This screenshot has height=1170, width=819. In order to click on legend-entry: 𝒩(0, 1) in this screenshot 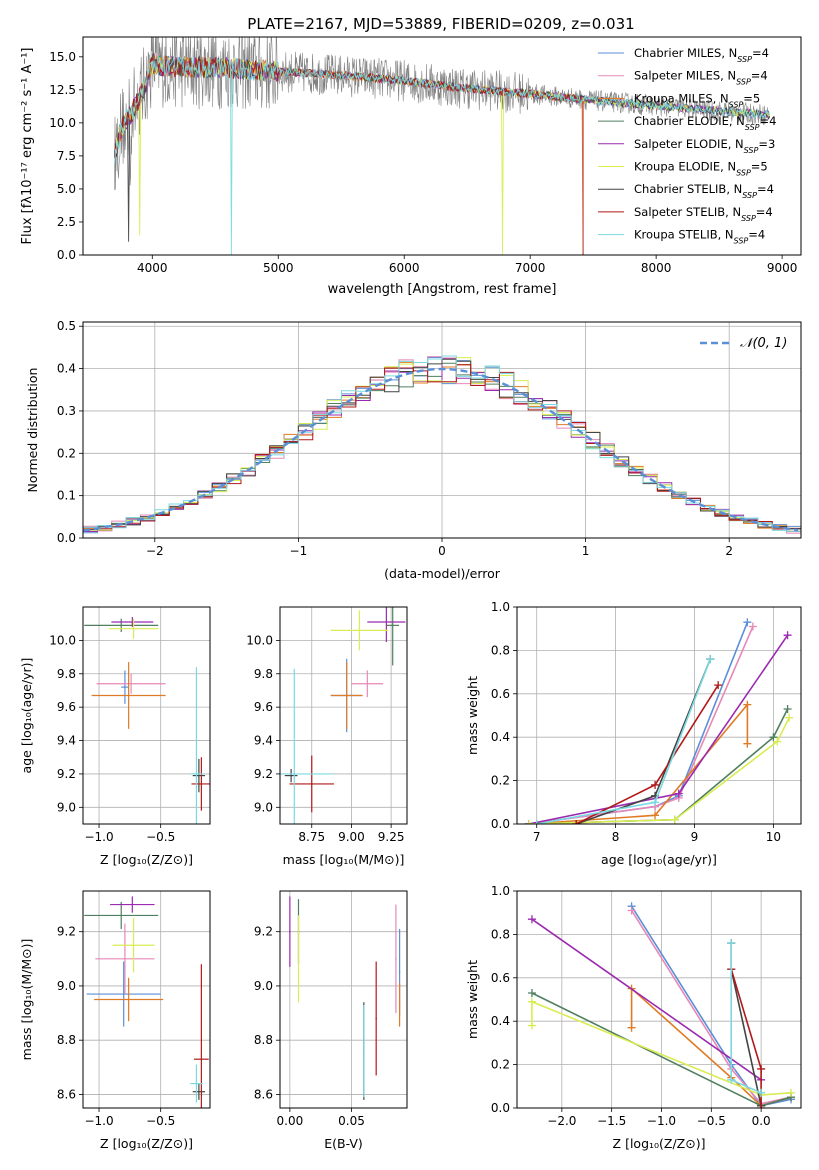, I will do `click(763, 343)`.